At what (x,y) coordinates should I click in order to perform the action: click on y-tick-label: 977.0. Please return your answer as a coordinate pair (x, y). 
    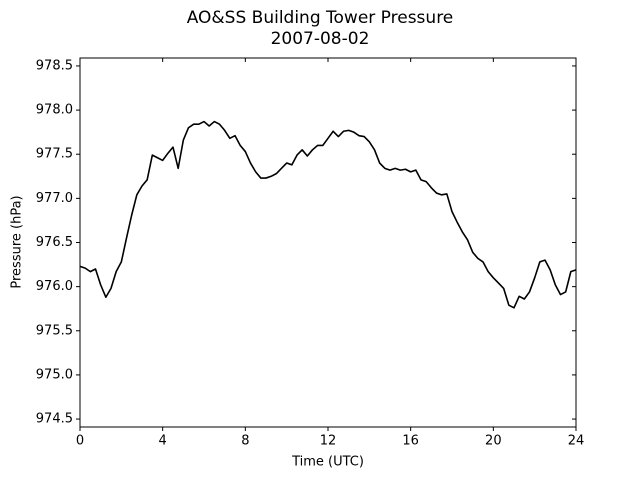
    Looking at the image, I should click on (54, 198).